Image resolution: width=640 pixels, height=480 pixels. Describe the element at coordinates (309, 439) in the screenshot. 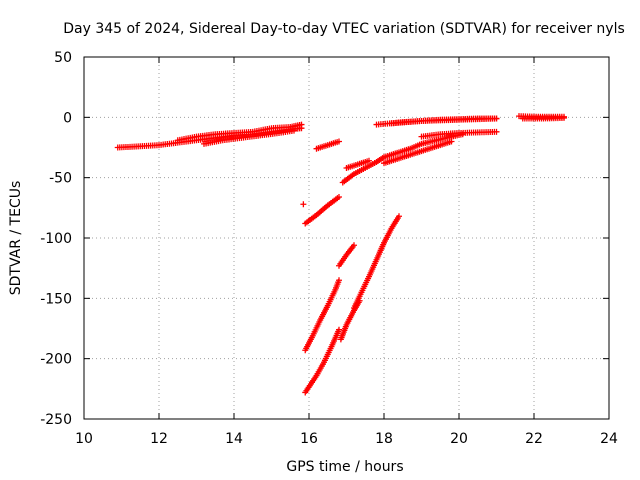

I see `x-tick-label: 16` at that location.